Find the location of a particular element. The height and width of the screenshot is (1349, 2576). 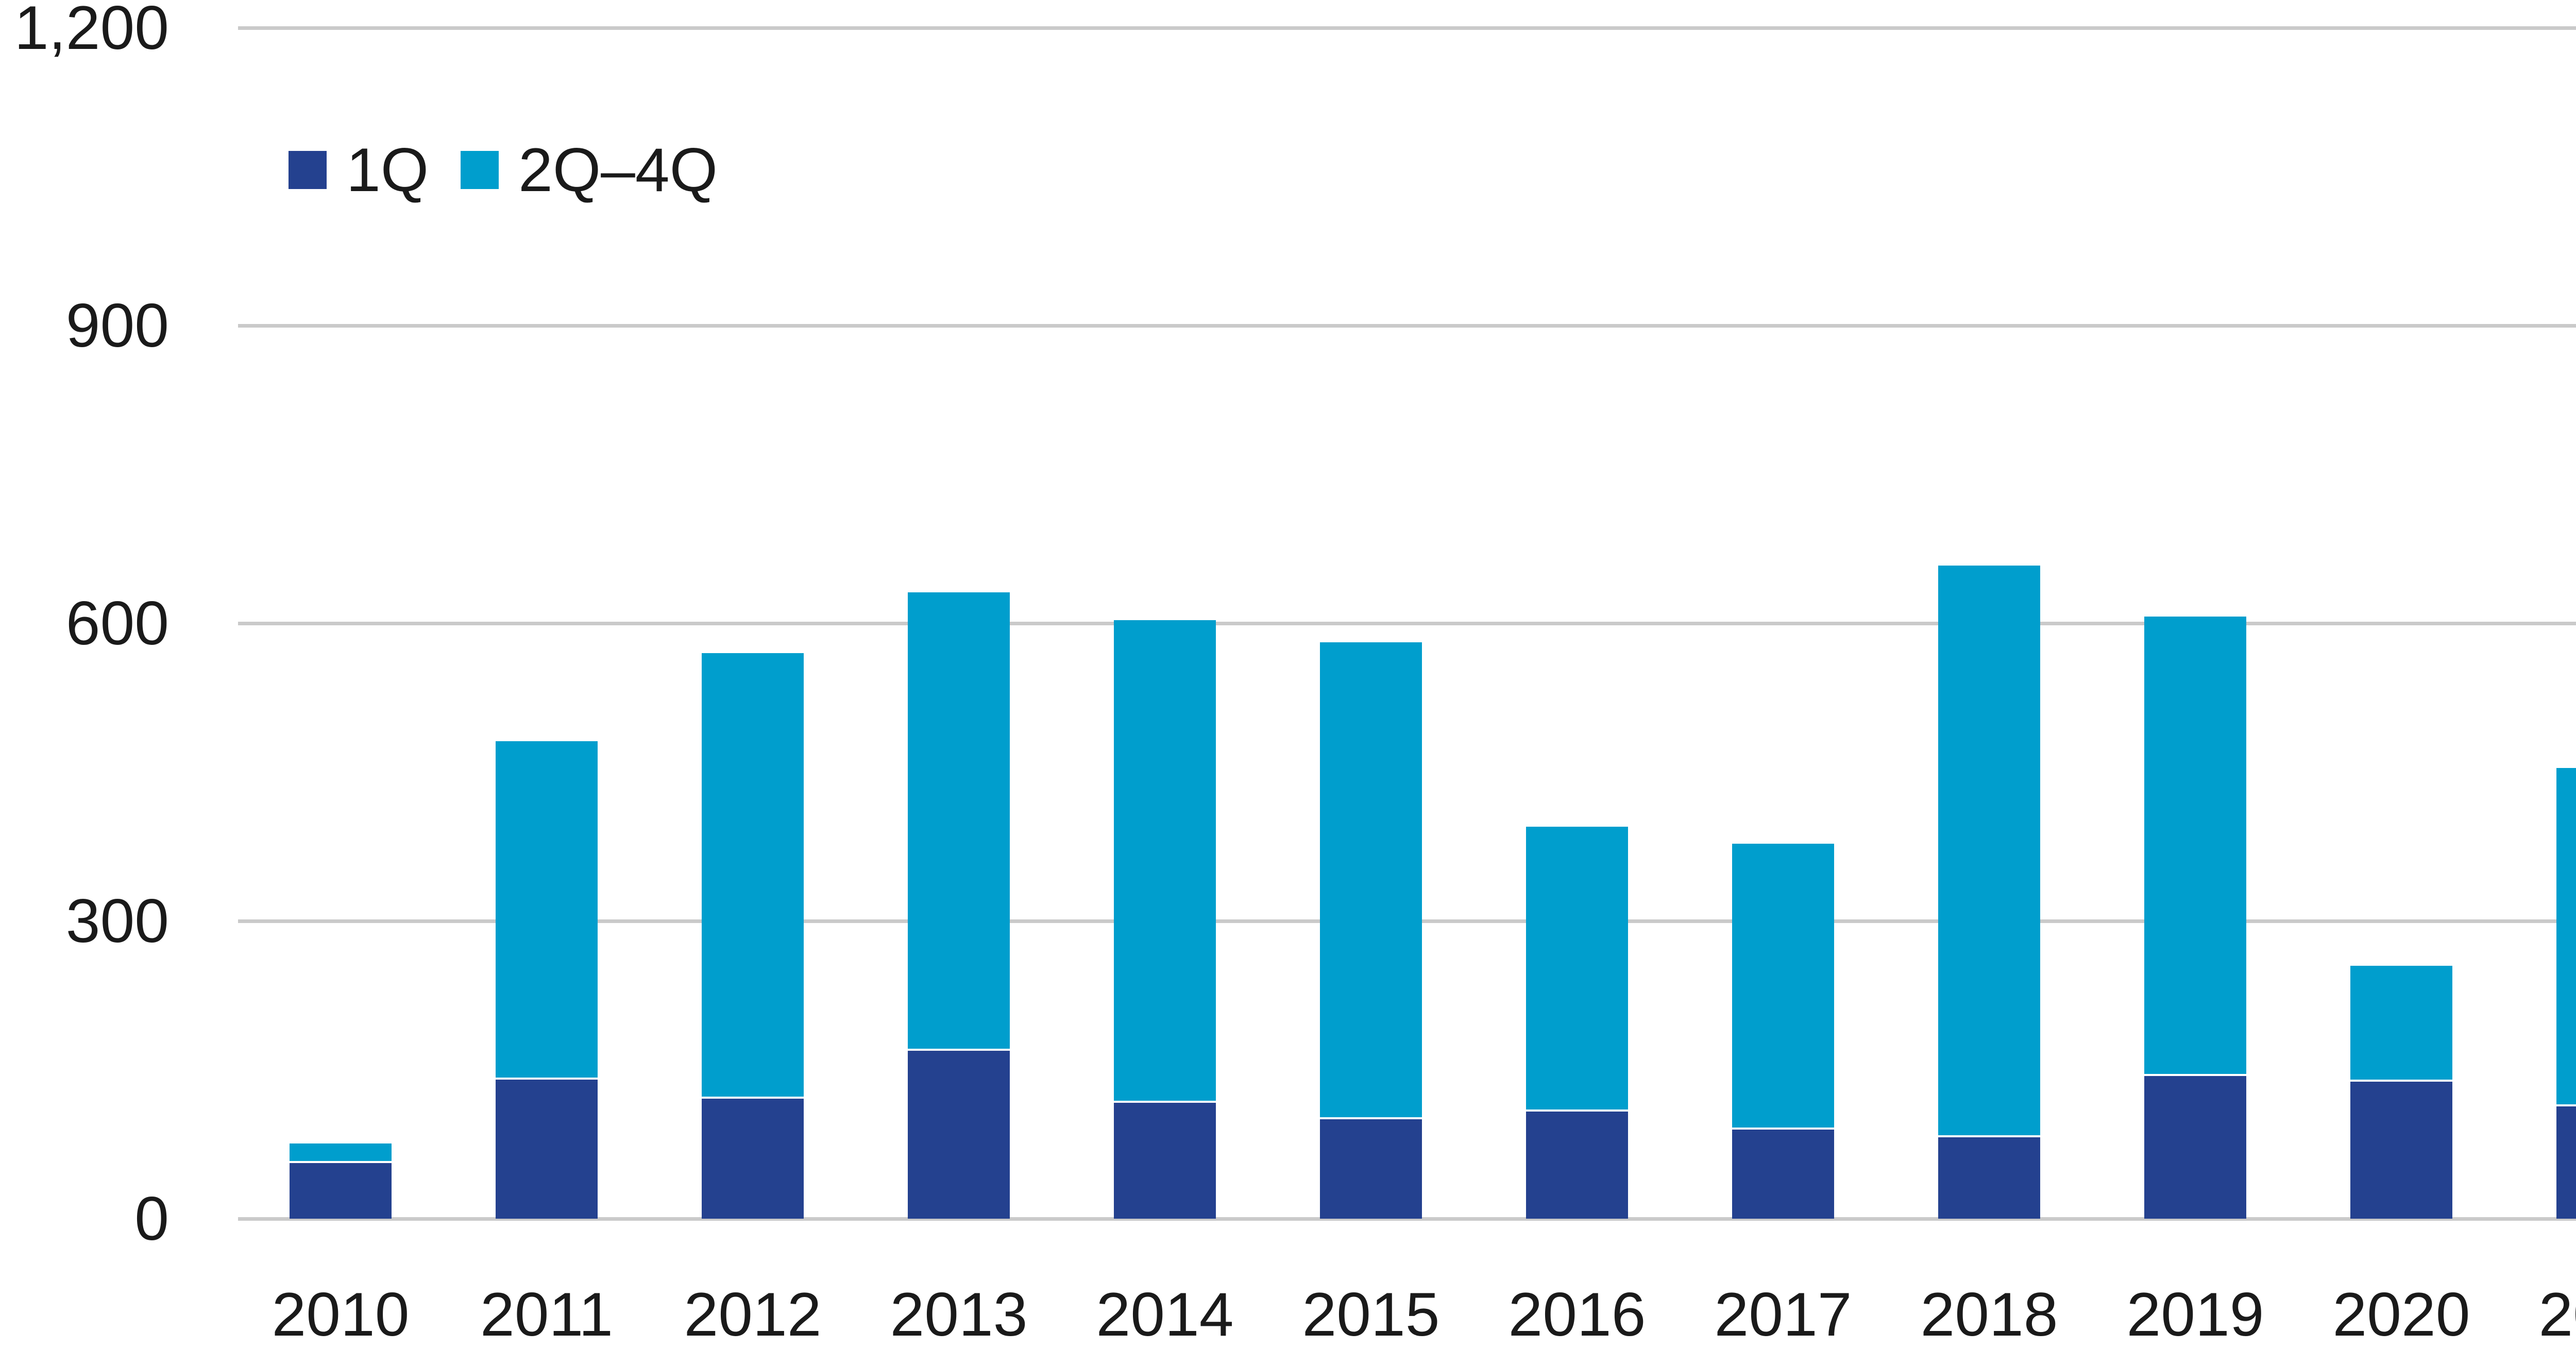

x-tick-label-2016: 2016 is located at coordinates (1577, 1314).